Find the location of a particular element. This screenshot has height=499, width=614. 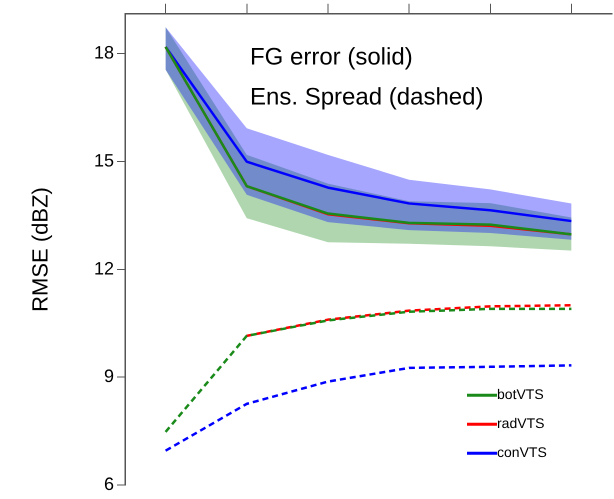

y-tick-label: 15 is located at coordinates (104, 160).